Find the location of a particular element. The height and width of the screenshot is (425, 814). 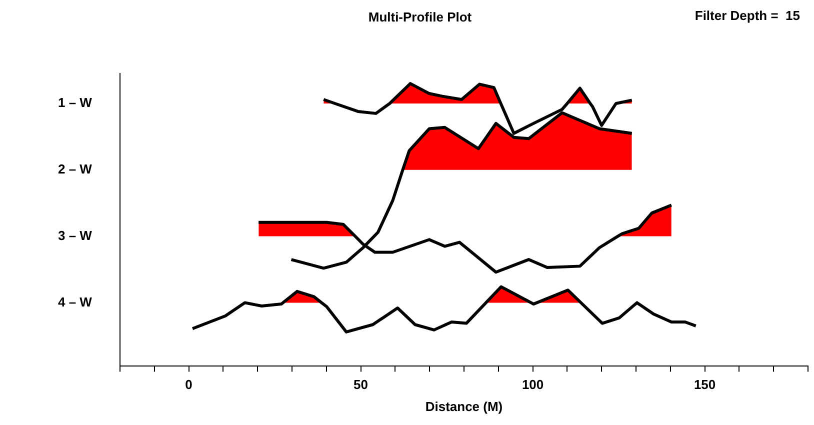

x-tick-label: 50 is located at coordinates (361, 384).